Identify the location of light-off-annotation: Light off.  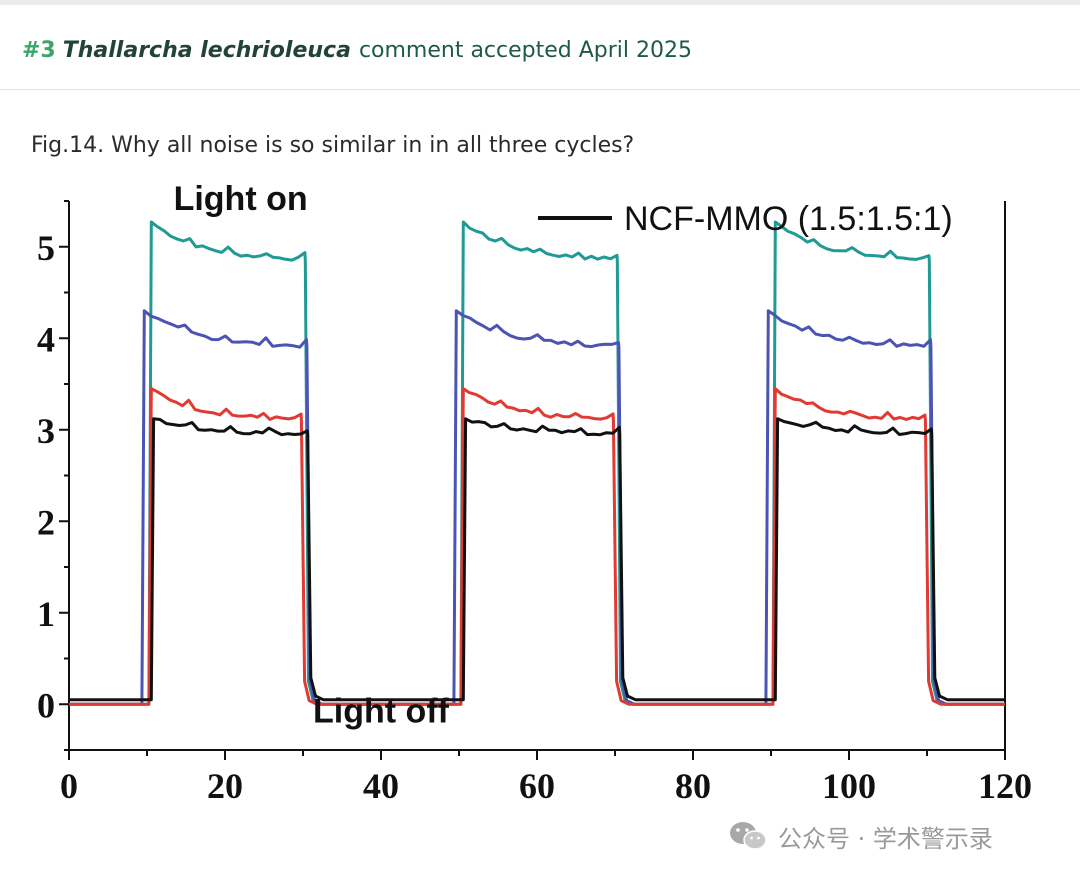
(381, 712).